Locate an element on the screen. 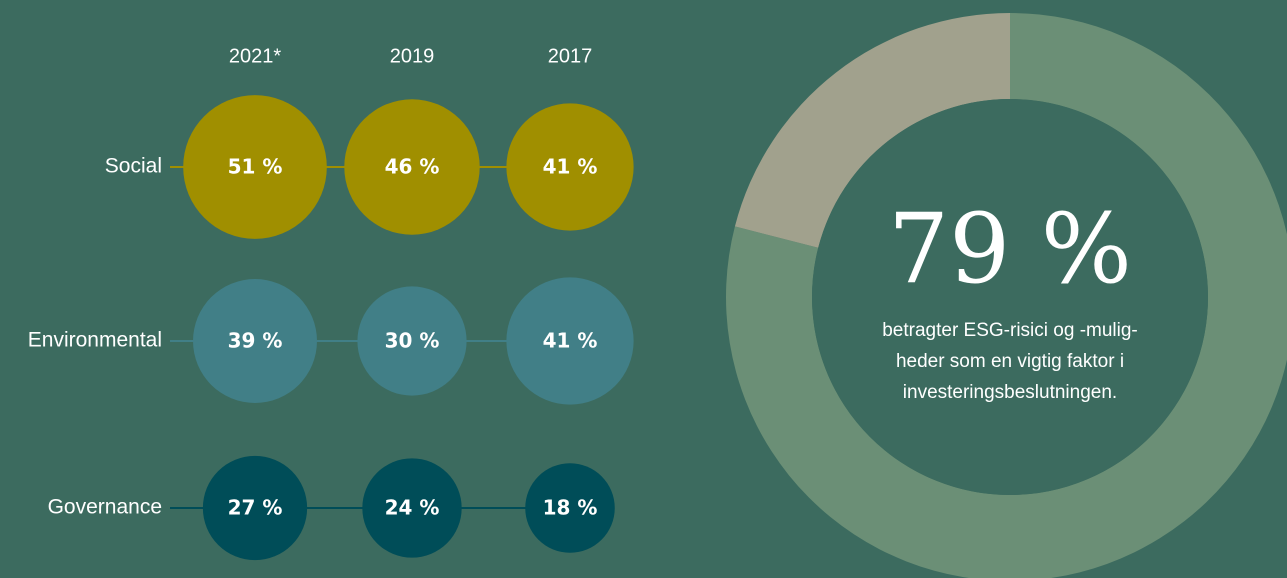 The width and height of the screenshot is (1287, 578). bubble-label: 46 % is located at coordinates (412, 167).